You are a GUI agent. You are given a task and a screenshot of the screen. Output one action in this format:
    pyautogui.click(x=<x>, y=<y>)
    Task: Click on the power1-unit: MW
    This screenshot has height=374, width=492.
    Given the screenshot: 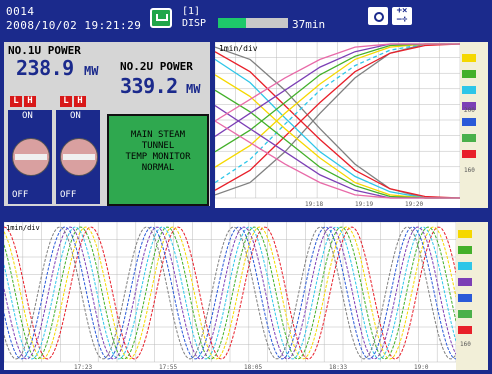 What is the action you would take?
    pyautogui.click(x=91, y=71)
    